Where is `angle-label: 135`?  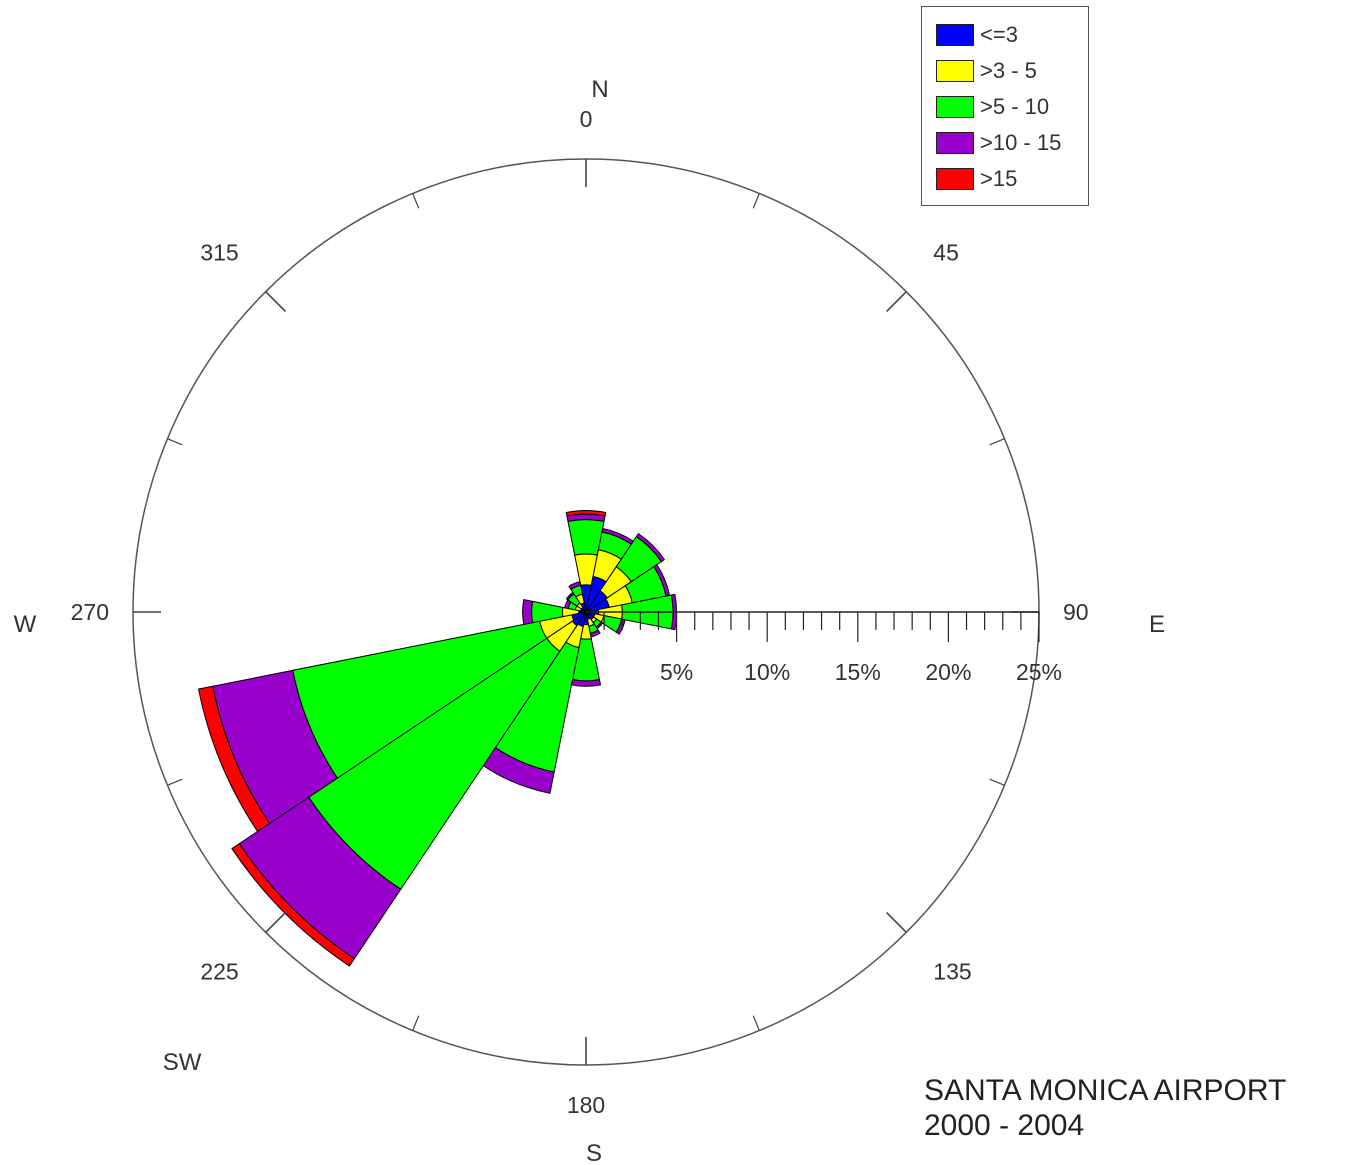
angle-label: 135 is located at coordinates (952, 971).